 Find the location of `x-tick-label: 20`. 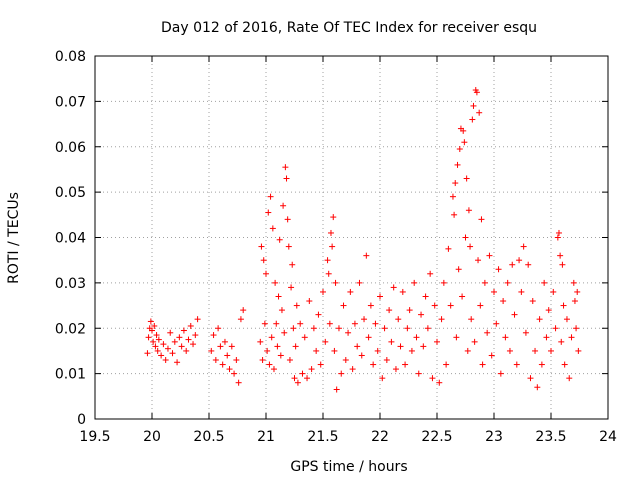

x-tick-label: 20 is located at coordinates (152, 437).